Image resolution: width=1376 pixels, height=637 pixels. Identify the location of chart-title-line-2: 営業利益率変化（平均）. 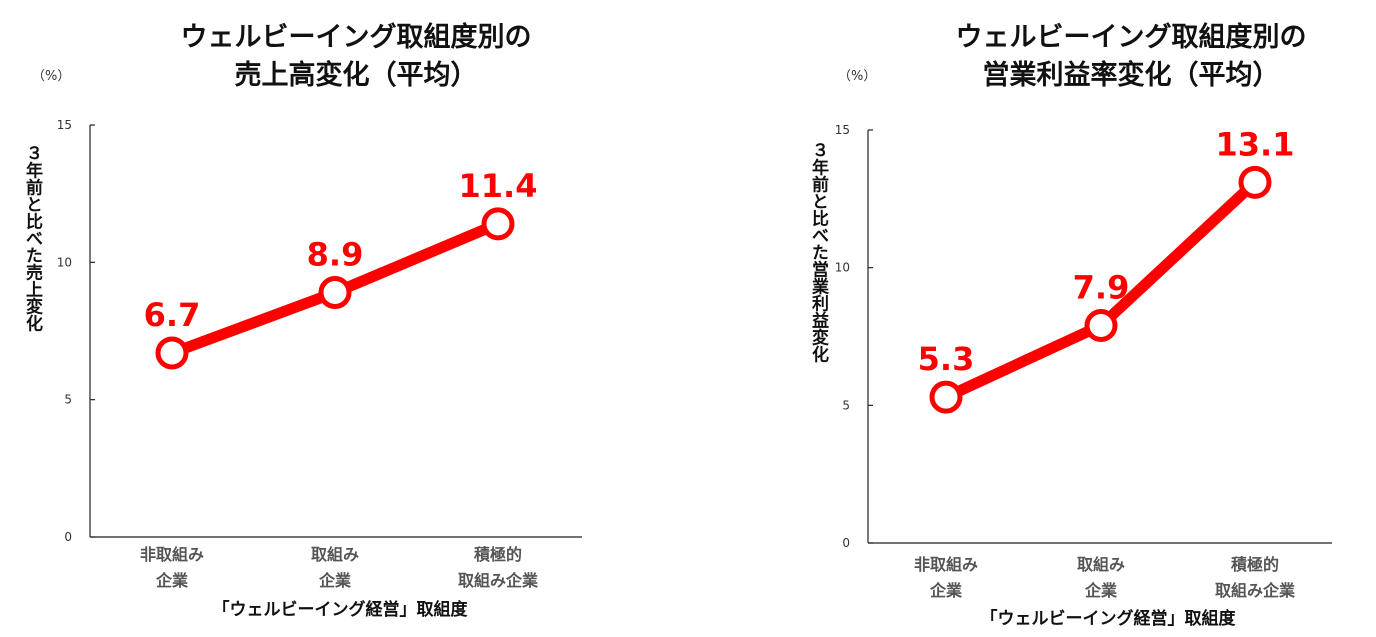
(1131, 75).